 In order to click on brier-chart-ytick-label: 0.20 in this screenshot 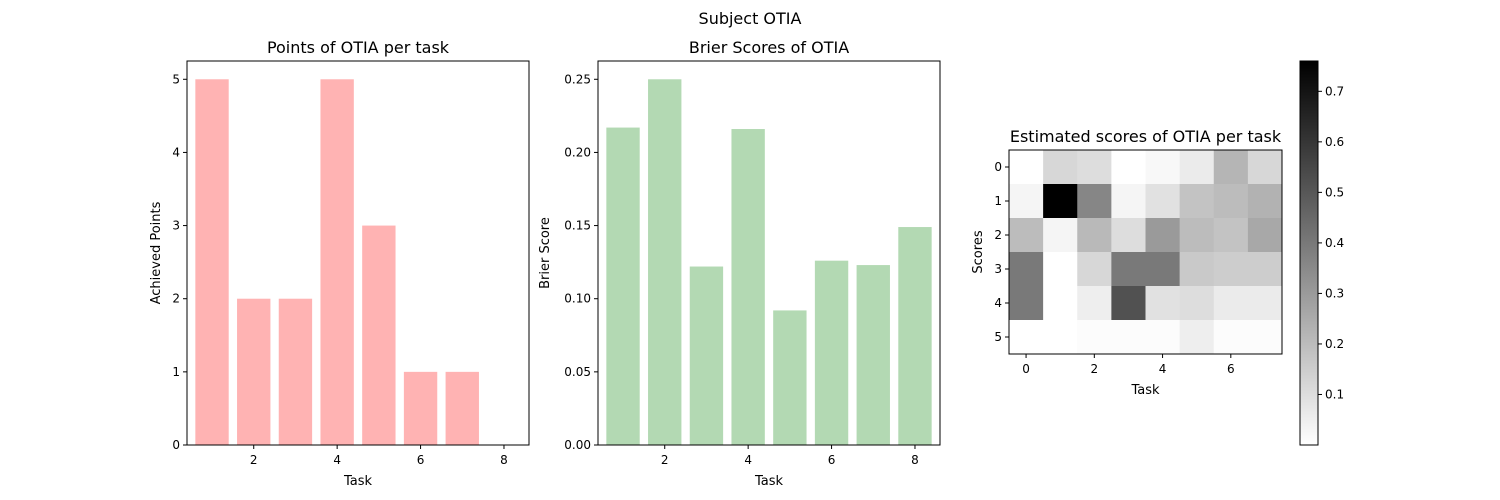, I will do `click(577, 152)`.